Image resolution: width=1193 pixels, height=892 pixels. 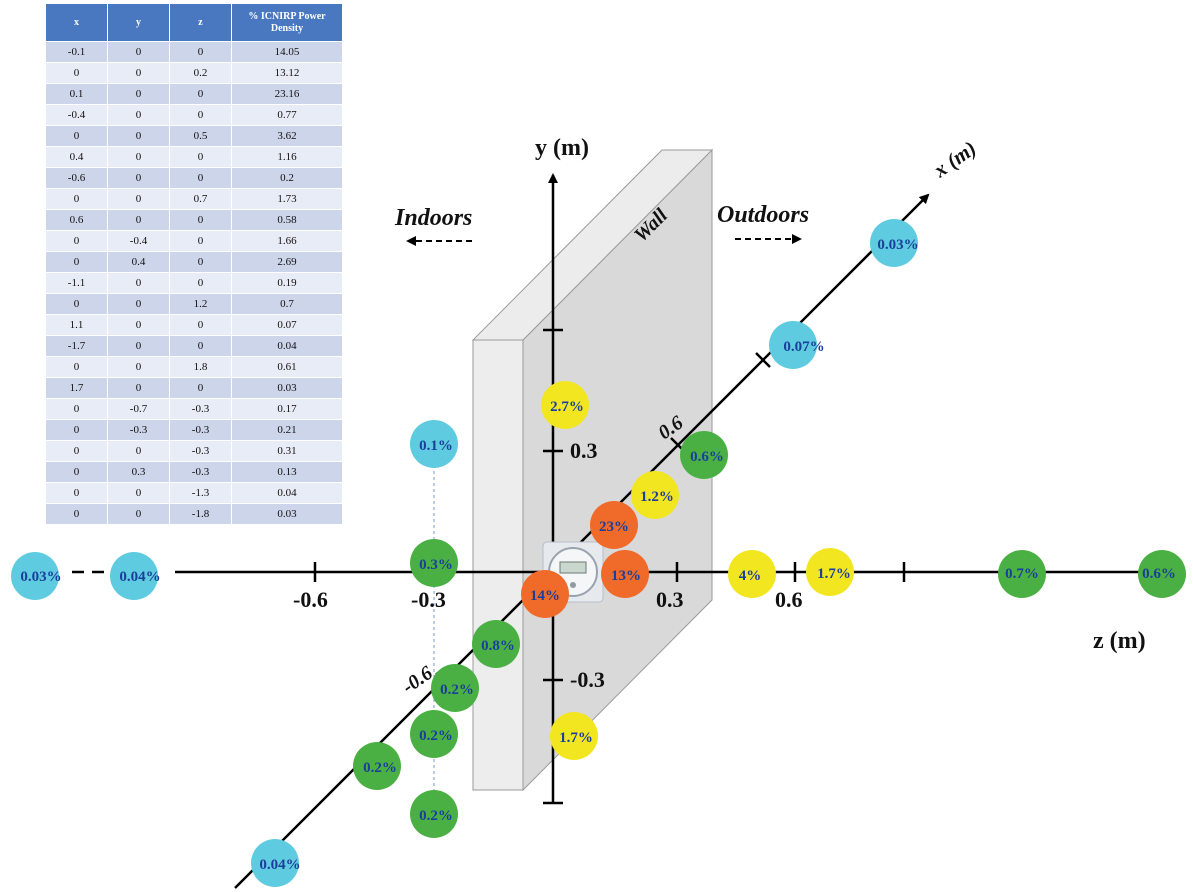 I want to click on table-cell: 2.69, so click(x=287, y=262).